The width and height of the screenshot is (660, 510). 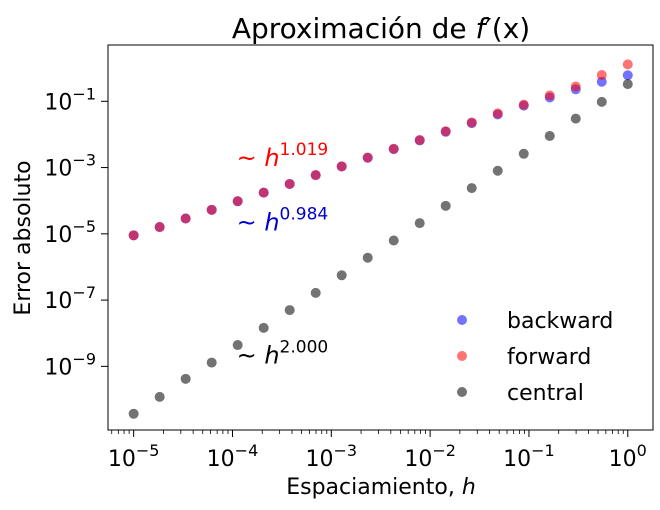 I want to click on y-tick-label: 10⁻³, so click(x=70, y=166).